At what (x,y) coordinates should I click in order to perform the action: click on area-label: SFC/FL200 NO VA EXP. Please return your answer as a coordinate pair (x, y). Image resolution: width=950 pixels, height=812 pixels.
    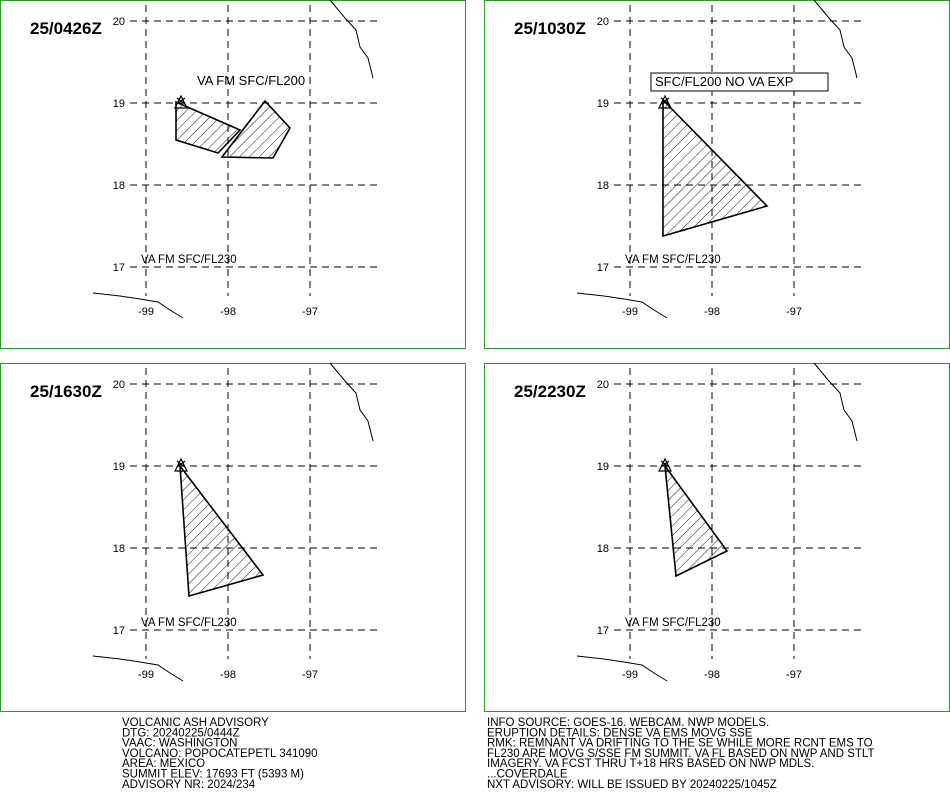
    Looking at the image, I should click on (724, 81).